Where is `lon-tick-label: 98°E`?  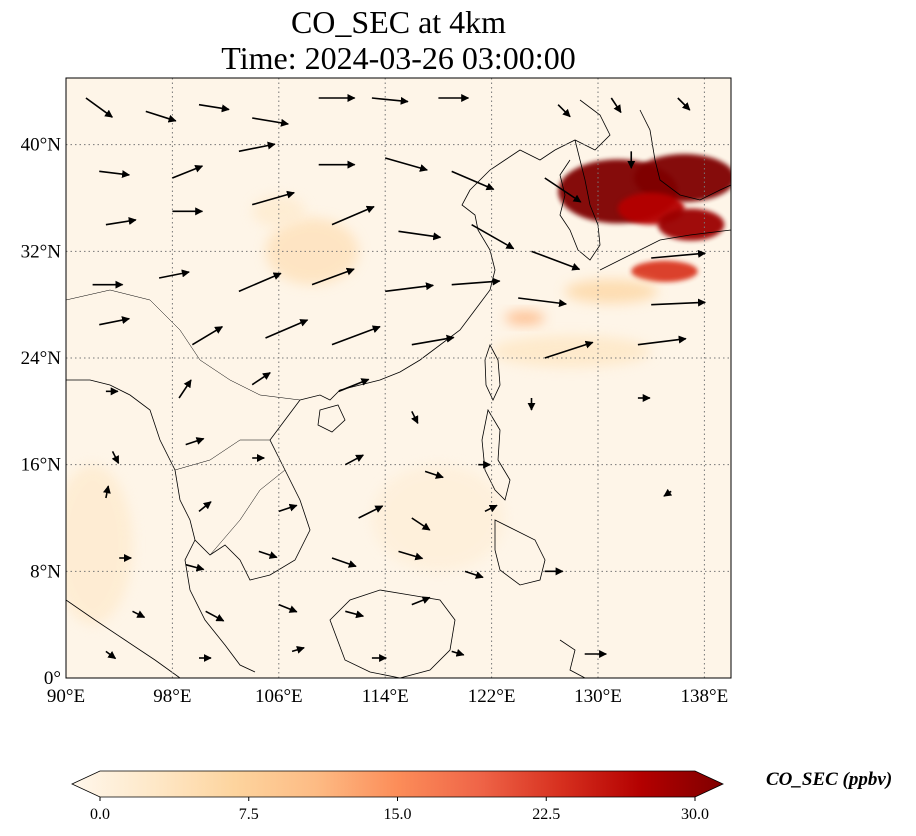 lon-tick-label: 98°E is located at coordinates (172, 696).